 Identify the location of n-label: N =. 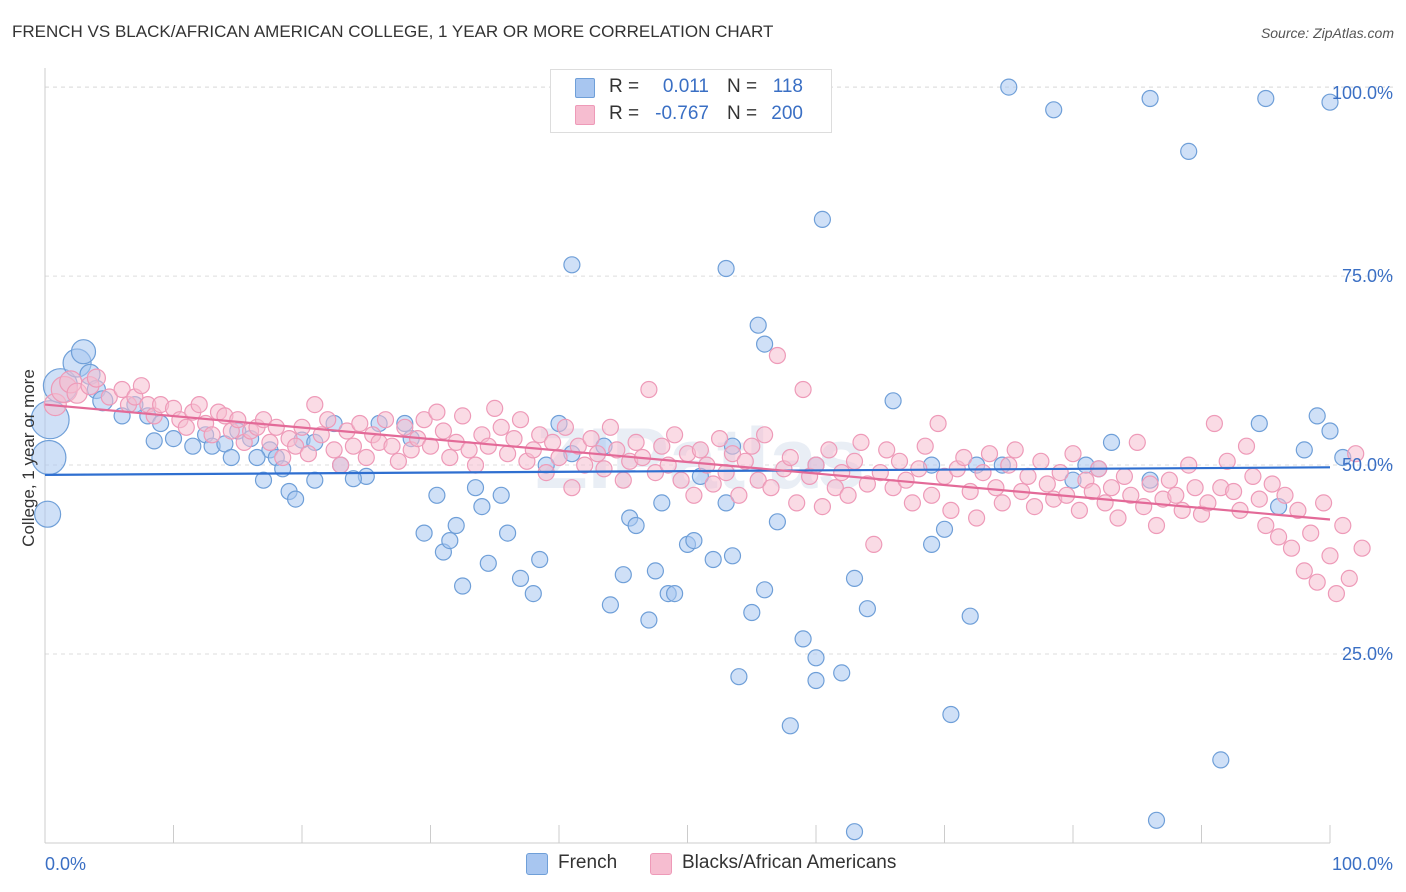
(742, 113).